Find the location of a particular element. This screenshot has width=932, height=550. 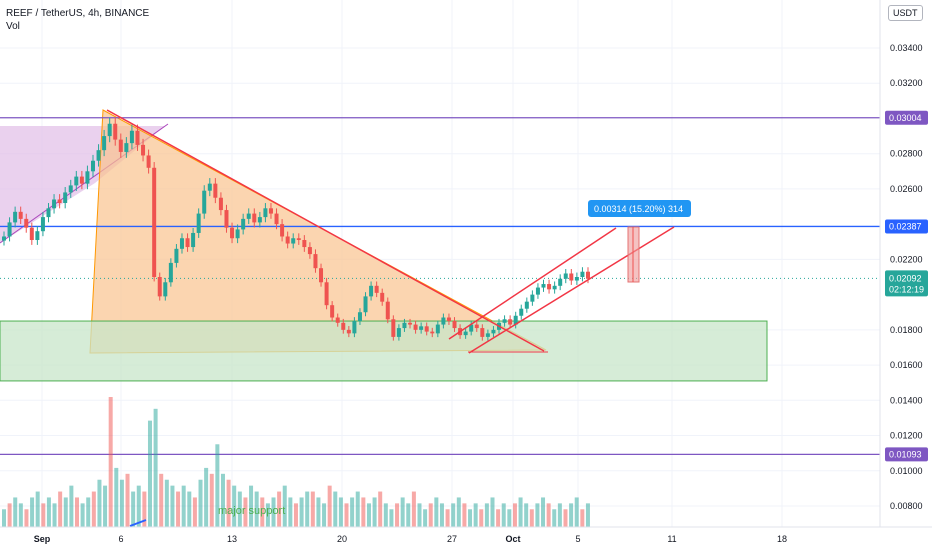

current-price-tag is located at coordinates (906, 283).